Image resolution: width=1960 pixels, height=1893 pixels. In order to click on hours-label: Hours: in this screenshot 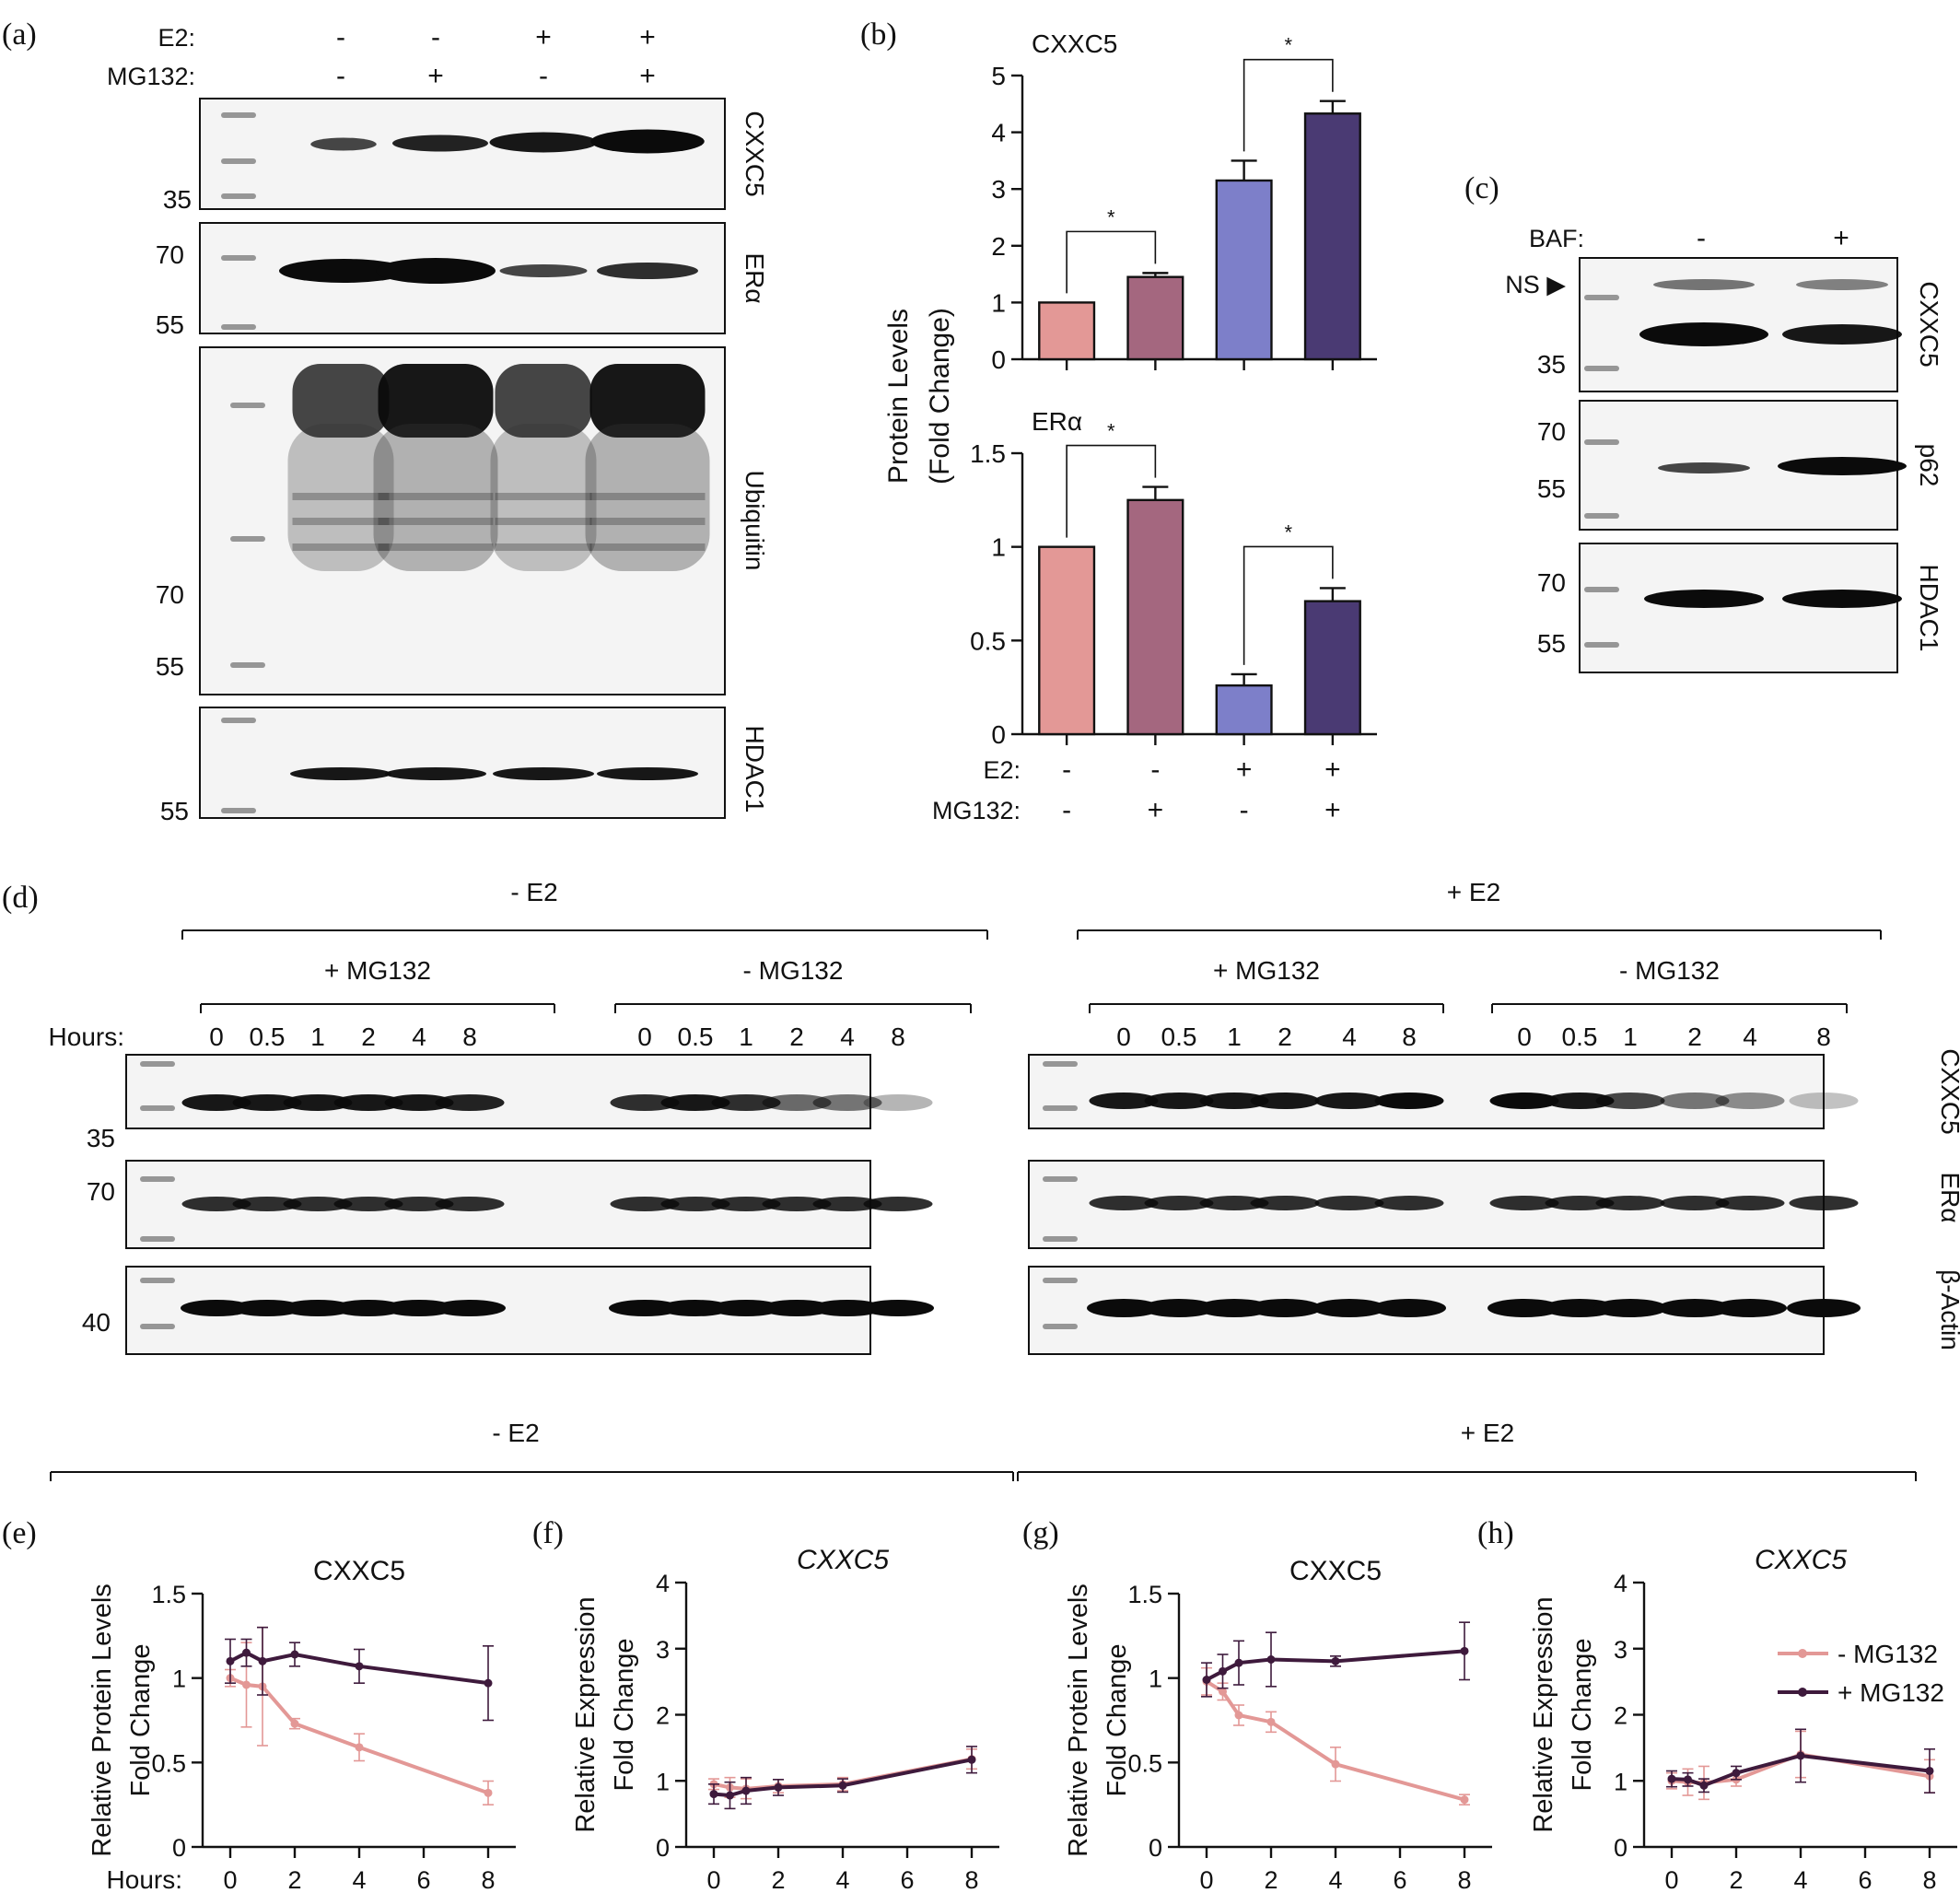, I will do `click(86, 1037)`.